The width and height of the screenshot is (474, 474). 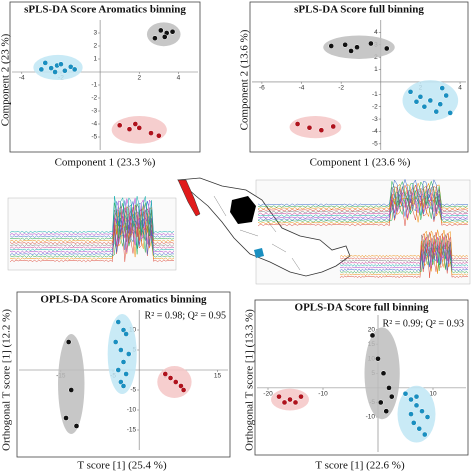 What do you see at coordinates (94, 85) in the screenshot?
I see `y-tick-label: -1` at bounding box center [94, 85].